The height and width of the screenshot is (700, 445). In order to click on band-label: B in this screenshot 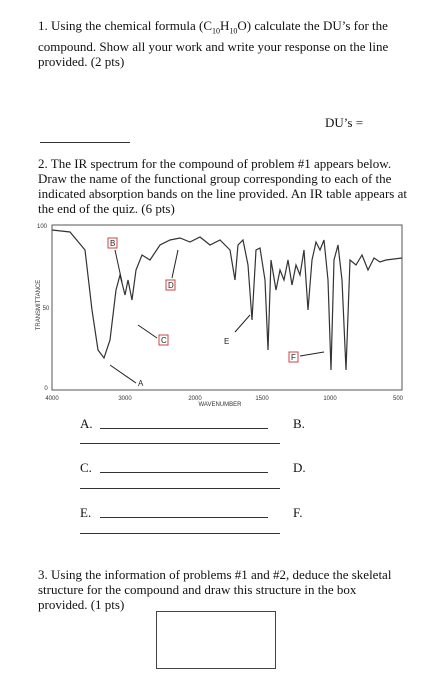, I will do `click(112, 243)`.